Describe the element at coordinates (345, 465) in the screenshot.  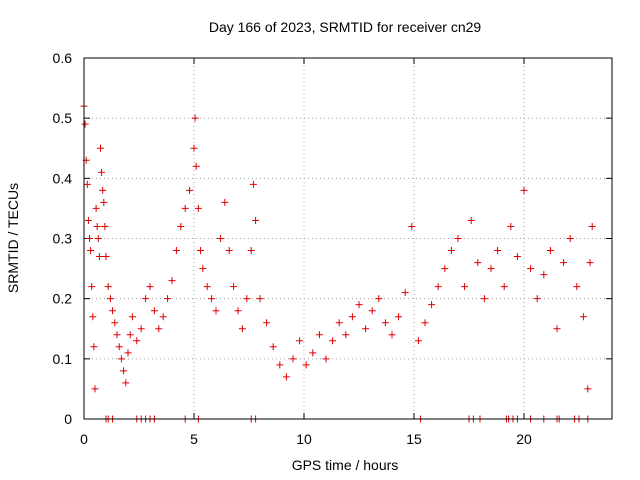
I see `x-axis-title: GPS time / hours` at that location.